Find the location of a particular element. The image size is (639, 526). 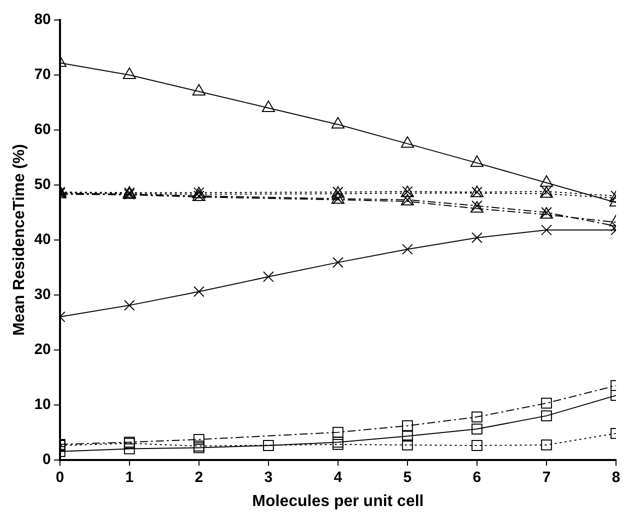

x-axis-title: Molecules per unit cell is located at coordinates (338, 501).